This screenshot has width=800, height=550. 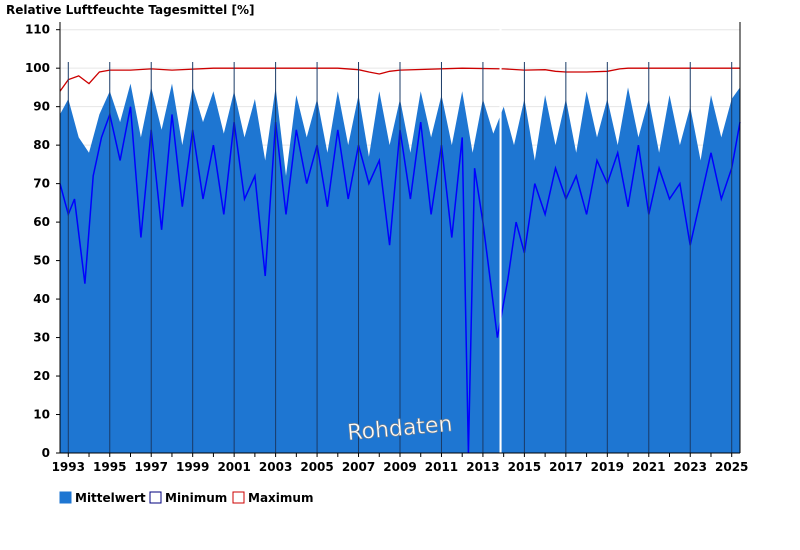 What do you see at coordinates (41, 145) in the screenshot?
I see `y-tick-label: 80` at bounding box center [41, 145].